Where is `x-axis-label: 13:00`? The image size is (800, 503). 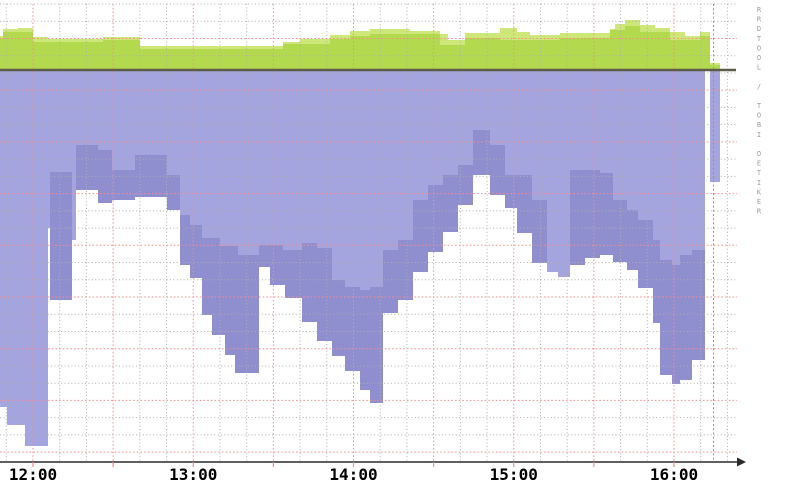 x-axis-label: 13:00 is located at coordinates (193, 474).